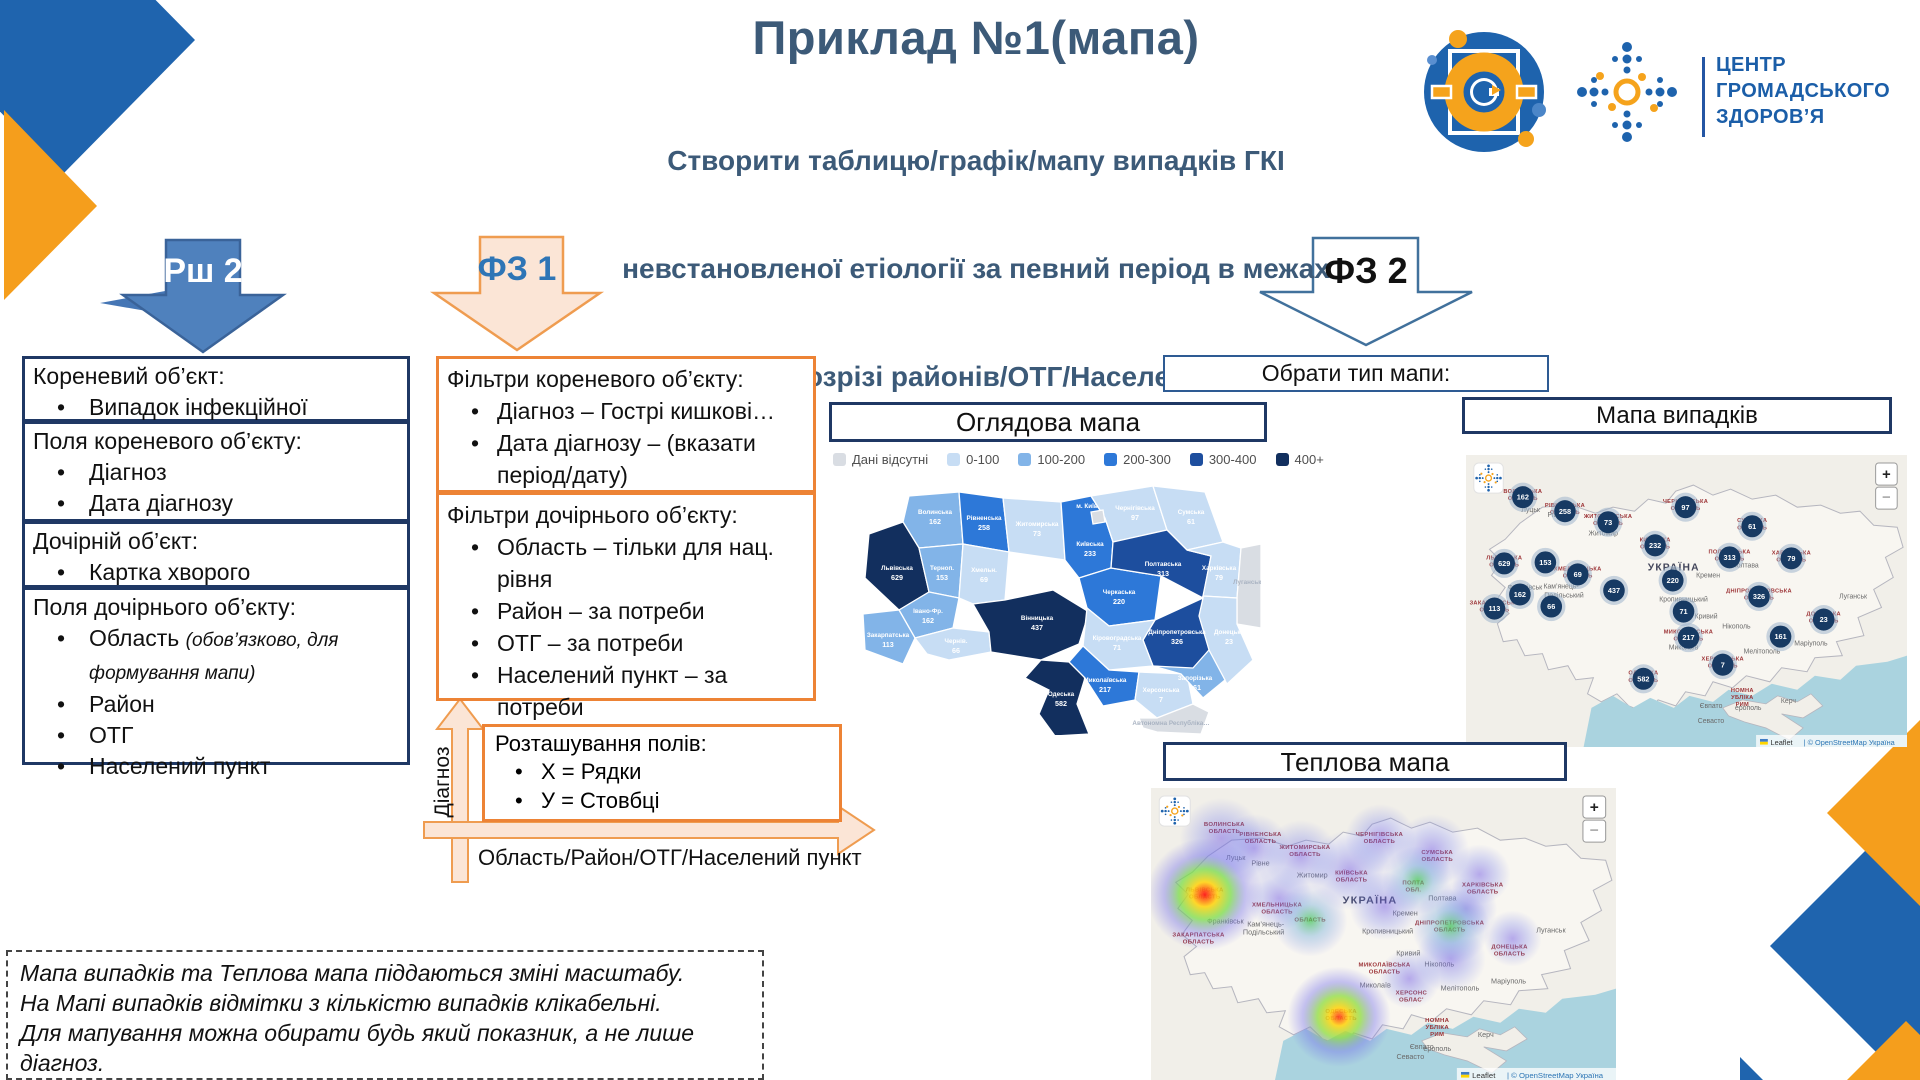 The height and width of the screenshot is (1080, 1920). Describe the element at coordinates (1811, 644) in the screenshot. I see `map-city-label: Маріуполь` at that location.